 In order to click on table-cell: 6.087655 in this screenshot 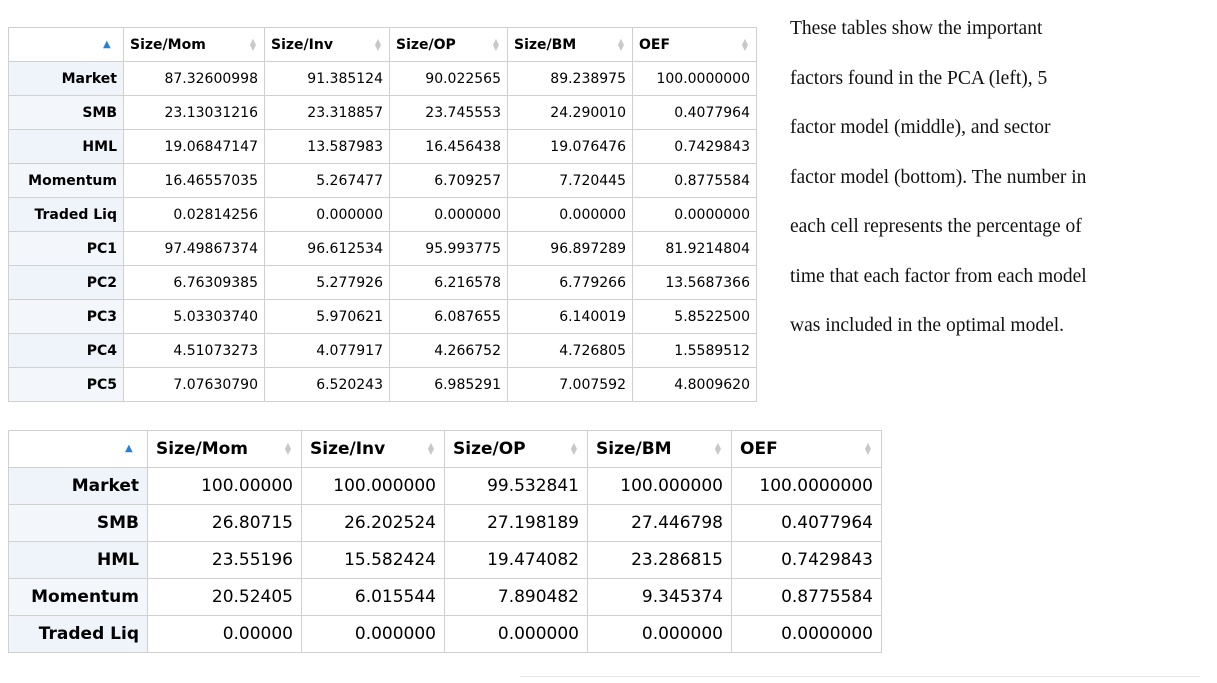, I will do `click(448, 316)`.